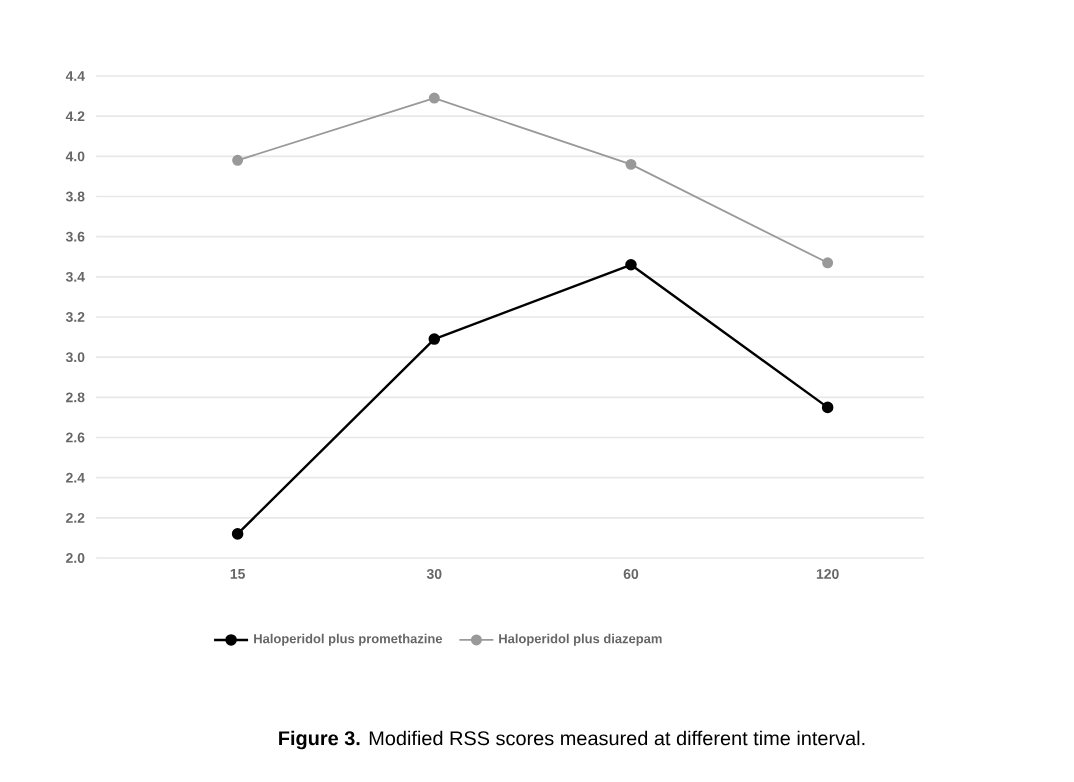  I want to click on text: Figure 3. Modified RSS scores measured at different time interval., so click(572, 740).